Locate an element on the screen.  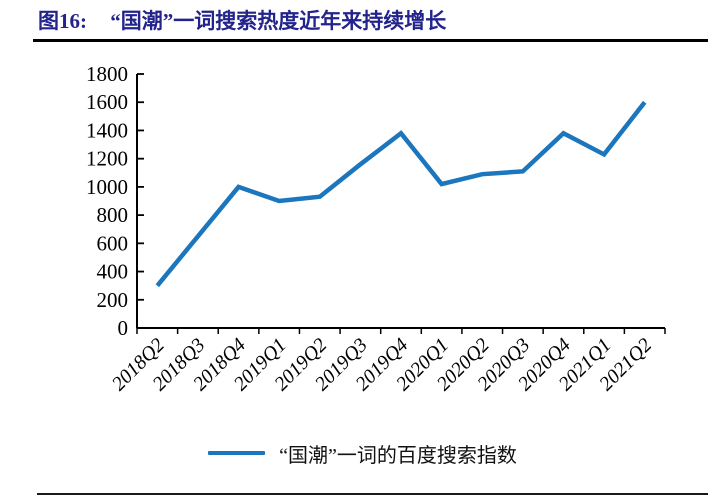
y-axis-tick-label: 800 is located at coordinates (113, 215).